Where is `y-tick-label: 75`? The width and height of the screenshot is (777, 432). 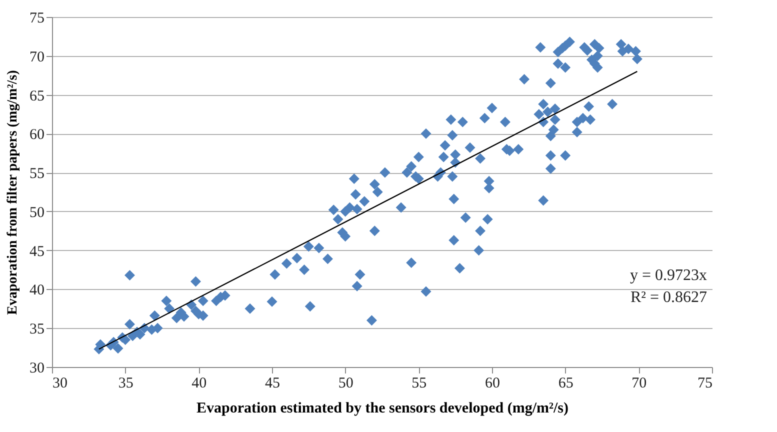 y-tick-label: 75 is located at coordinates (37, 18).